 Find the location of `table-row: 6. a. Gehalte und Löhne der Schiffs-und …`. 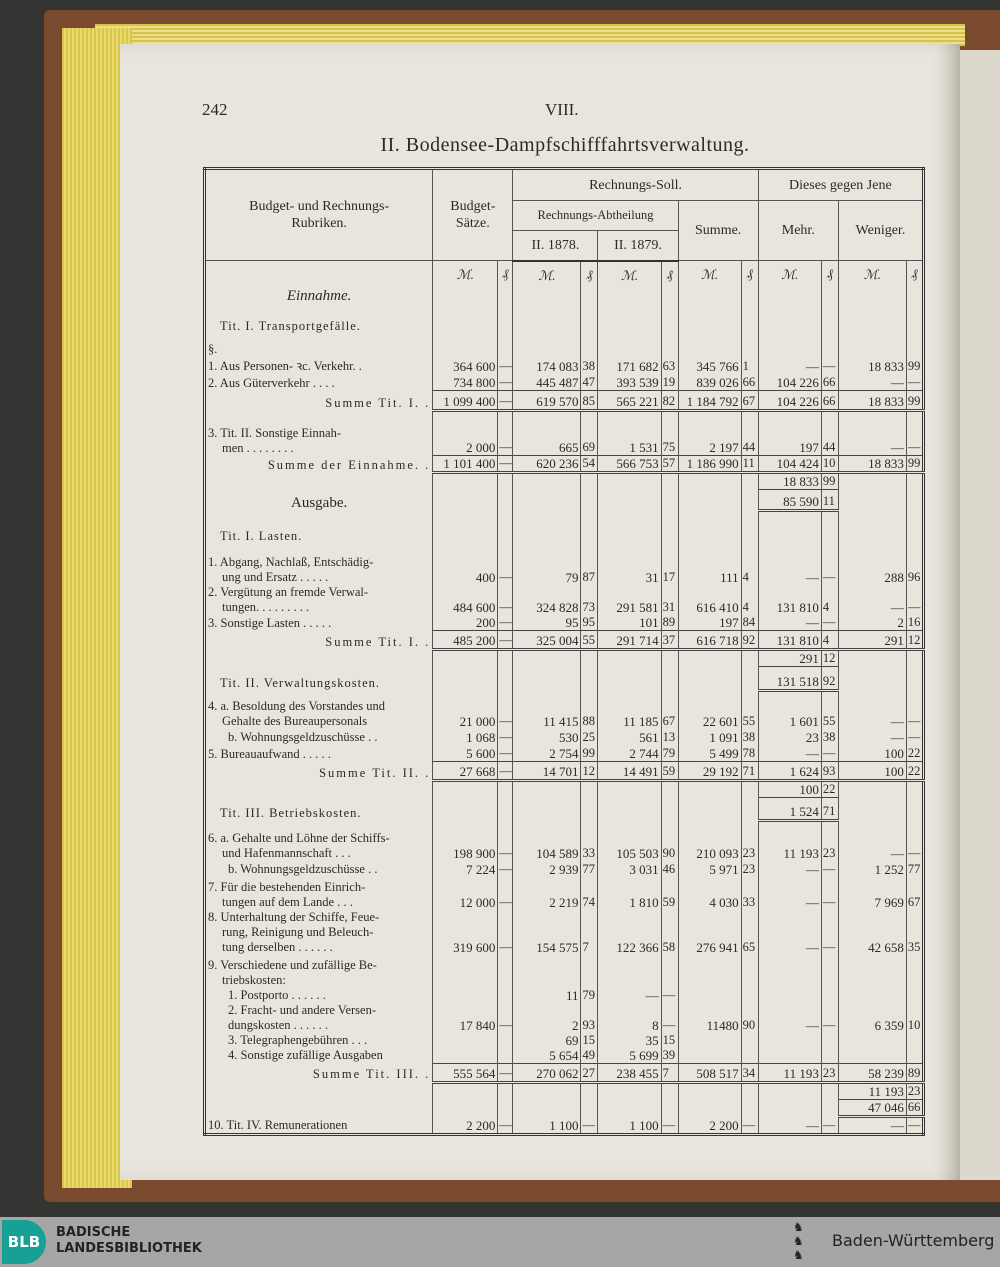

table-row: 6. a. Gehalte und Löhne der Schiffs-und … is located at coordinates (564, 840).